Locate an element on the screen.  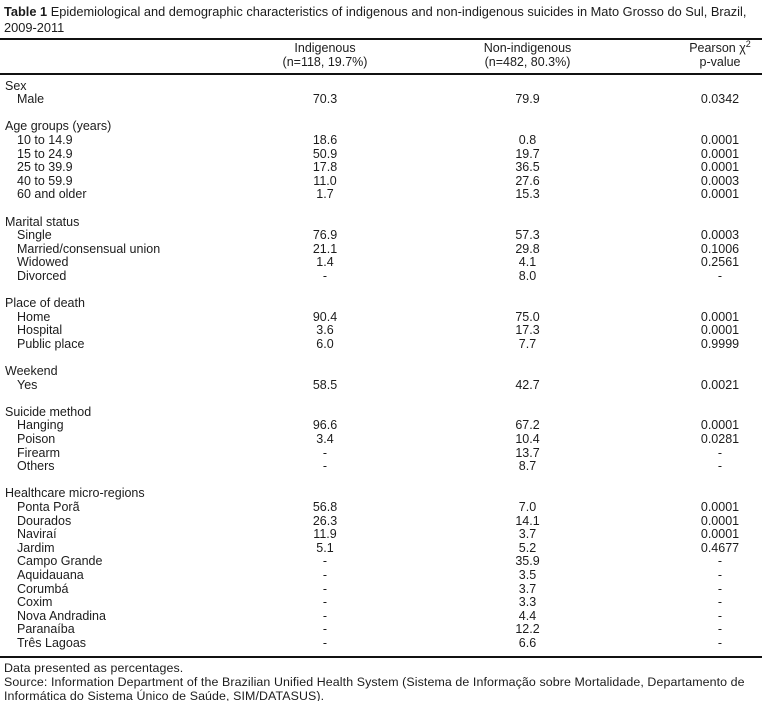
data-row: Firearm - 13.7 - is located at coordinates (381, 453).